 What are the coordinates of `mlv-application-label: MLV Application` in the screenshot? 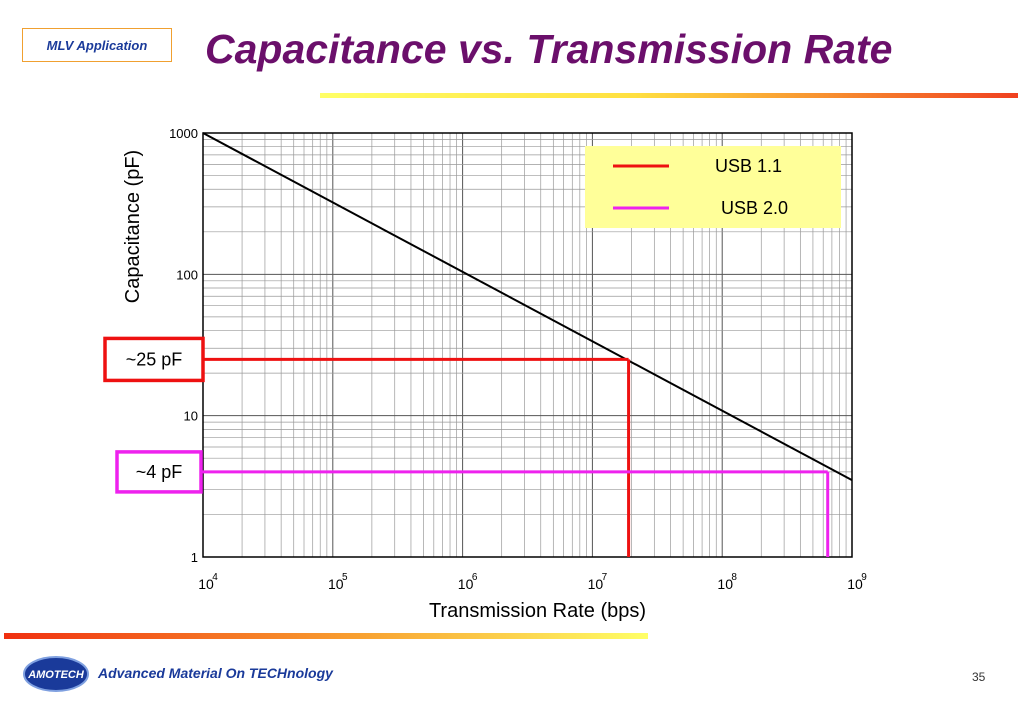 It's located at (97, 45).